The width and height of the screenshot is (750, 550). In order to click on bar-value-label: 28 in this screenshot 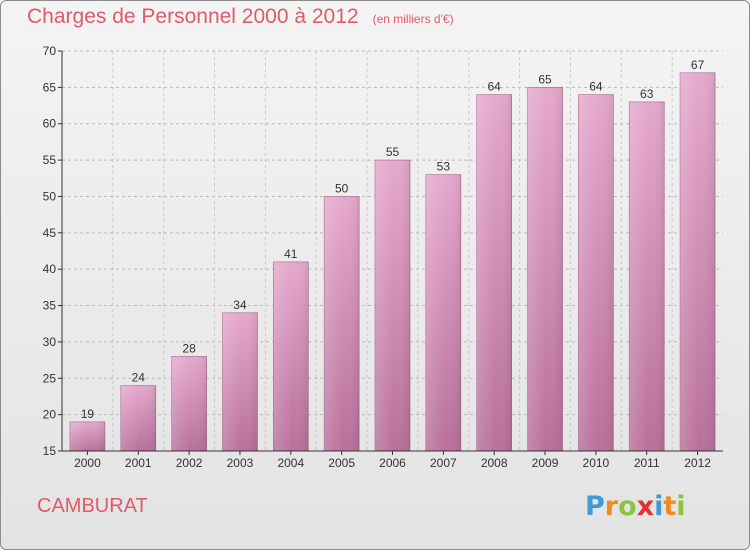, I will do `click(189, 348)`.